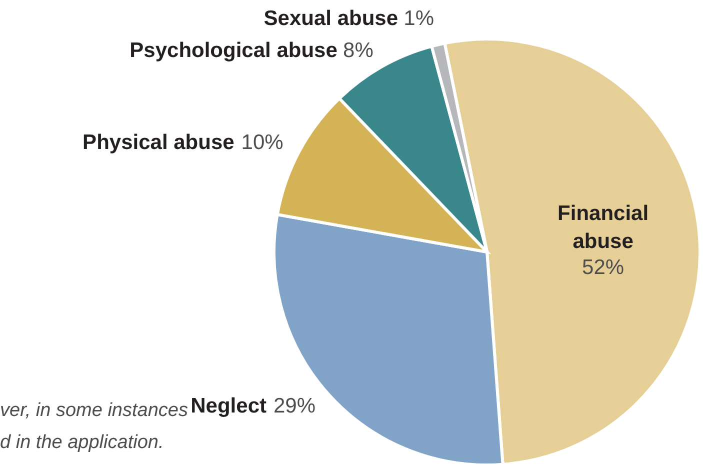 The image size is (703, 468). What do you see at coordinates (228, 406) in the screenshot?
I see `slice-label: Neglect` at bounding box center [228, 406].